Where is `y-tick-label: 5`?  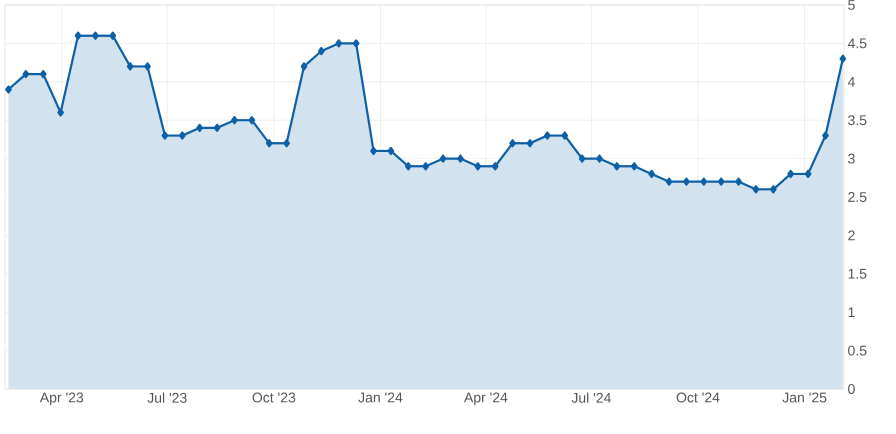
y-tick-label: 5 is located at coordinates (851, 5).